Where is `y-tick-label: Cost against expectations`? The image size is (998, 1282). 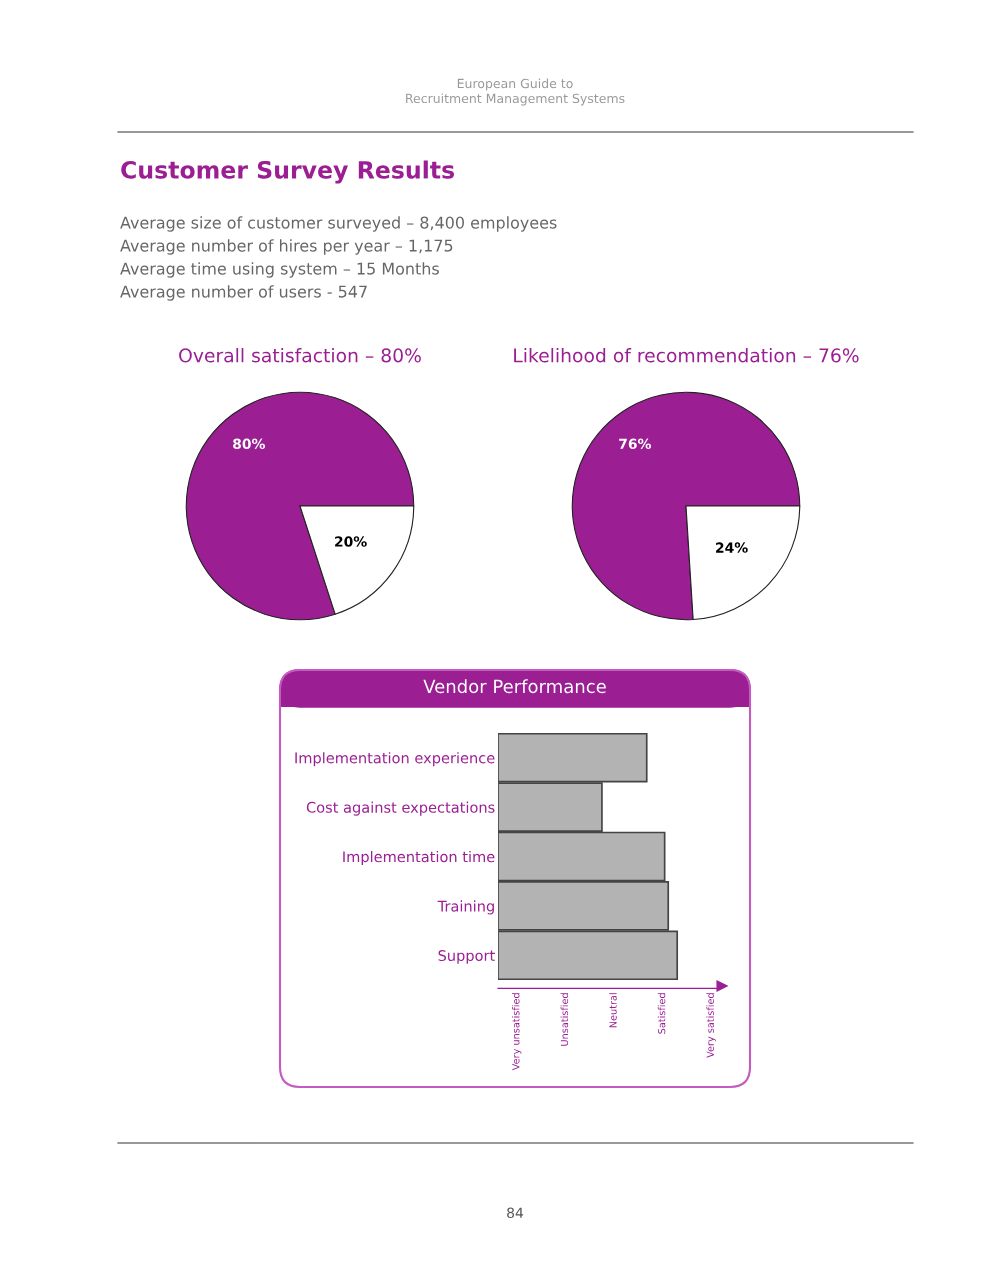
y-tick-label: Cost against expectations is located at coordinates (400, 808).